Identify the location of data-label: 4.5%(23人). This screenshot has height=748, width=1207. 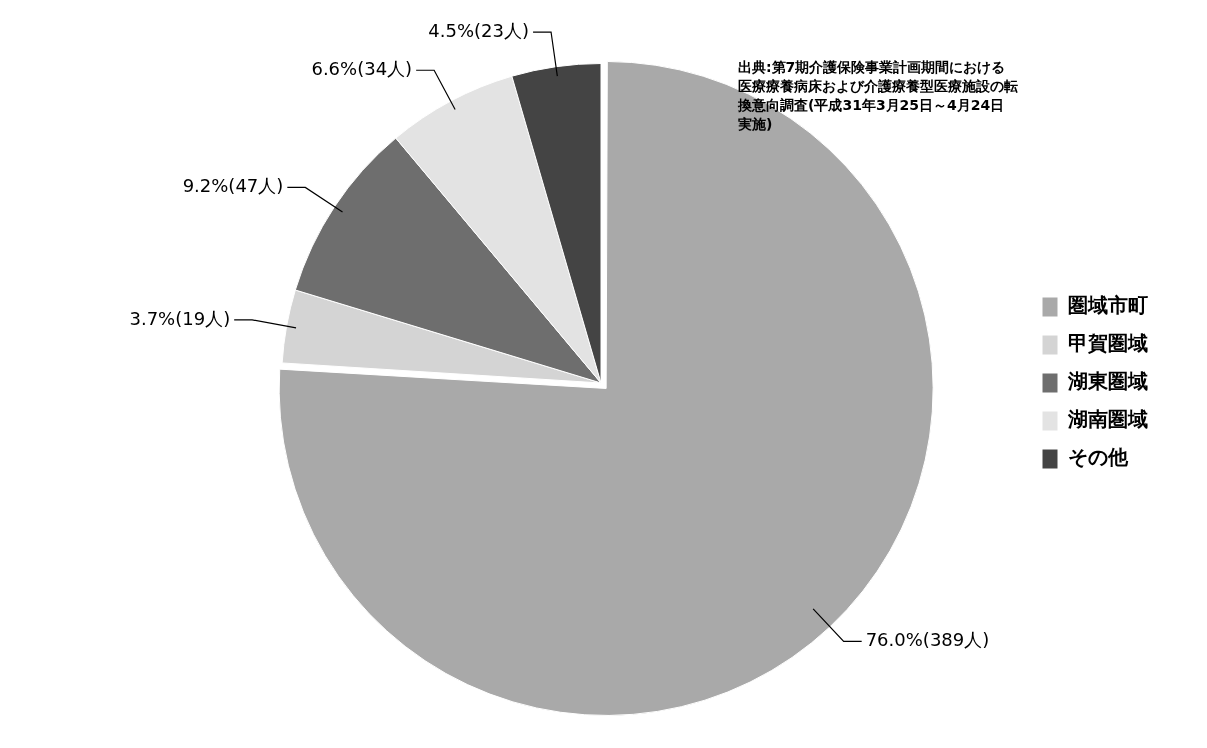
(479, 30).